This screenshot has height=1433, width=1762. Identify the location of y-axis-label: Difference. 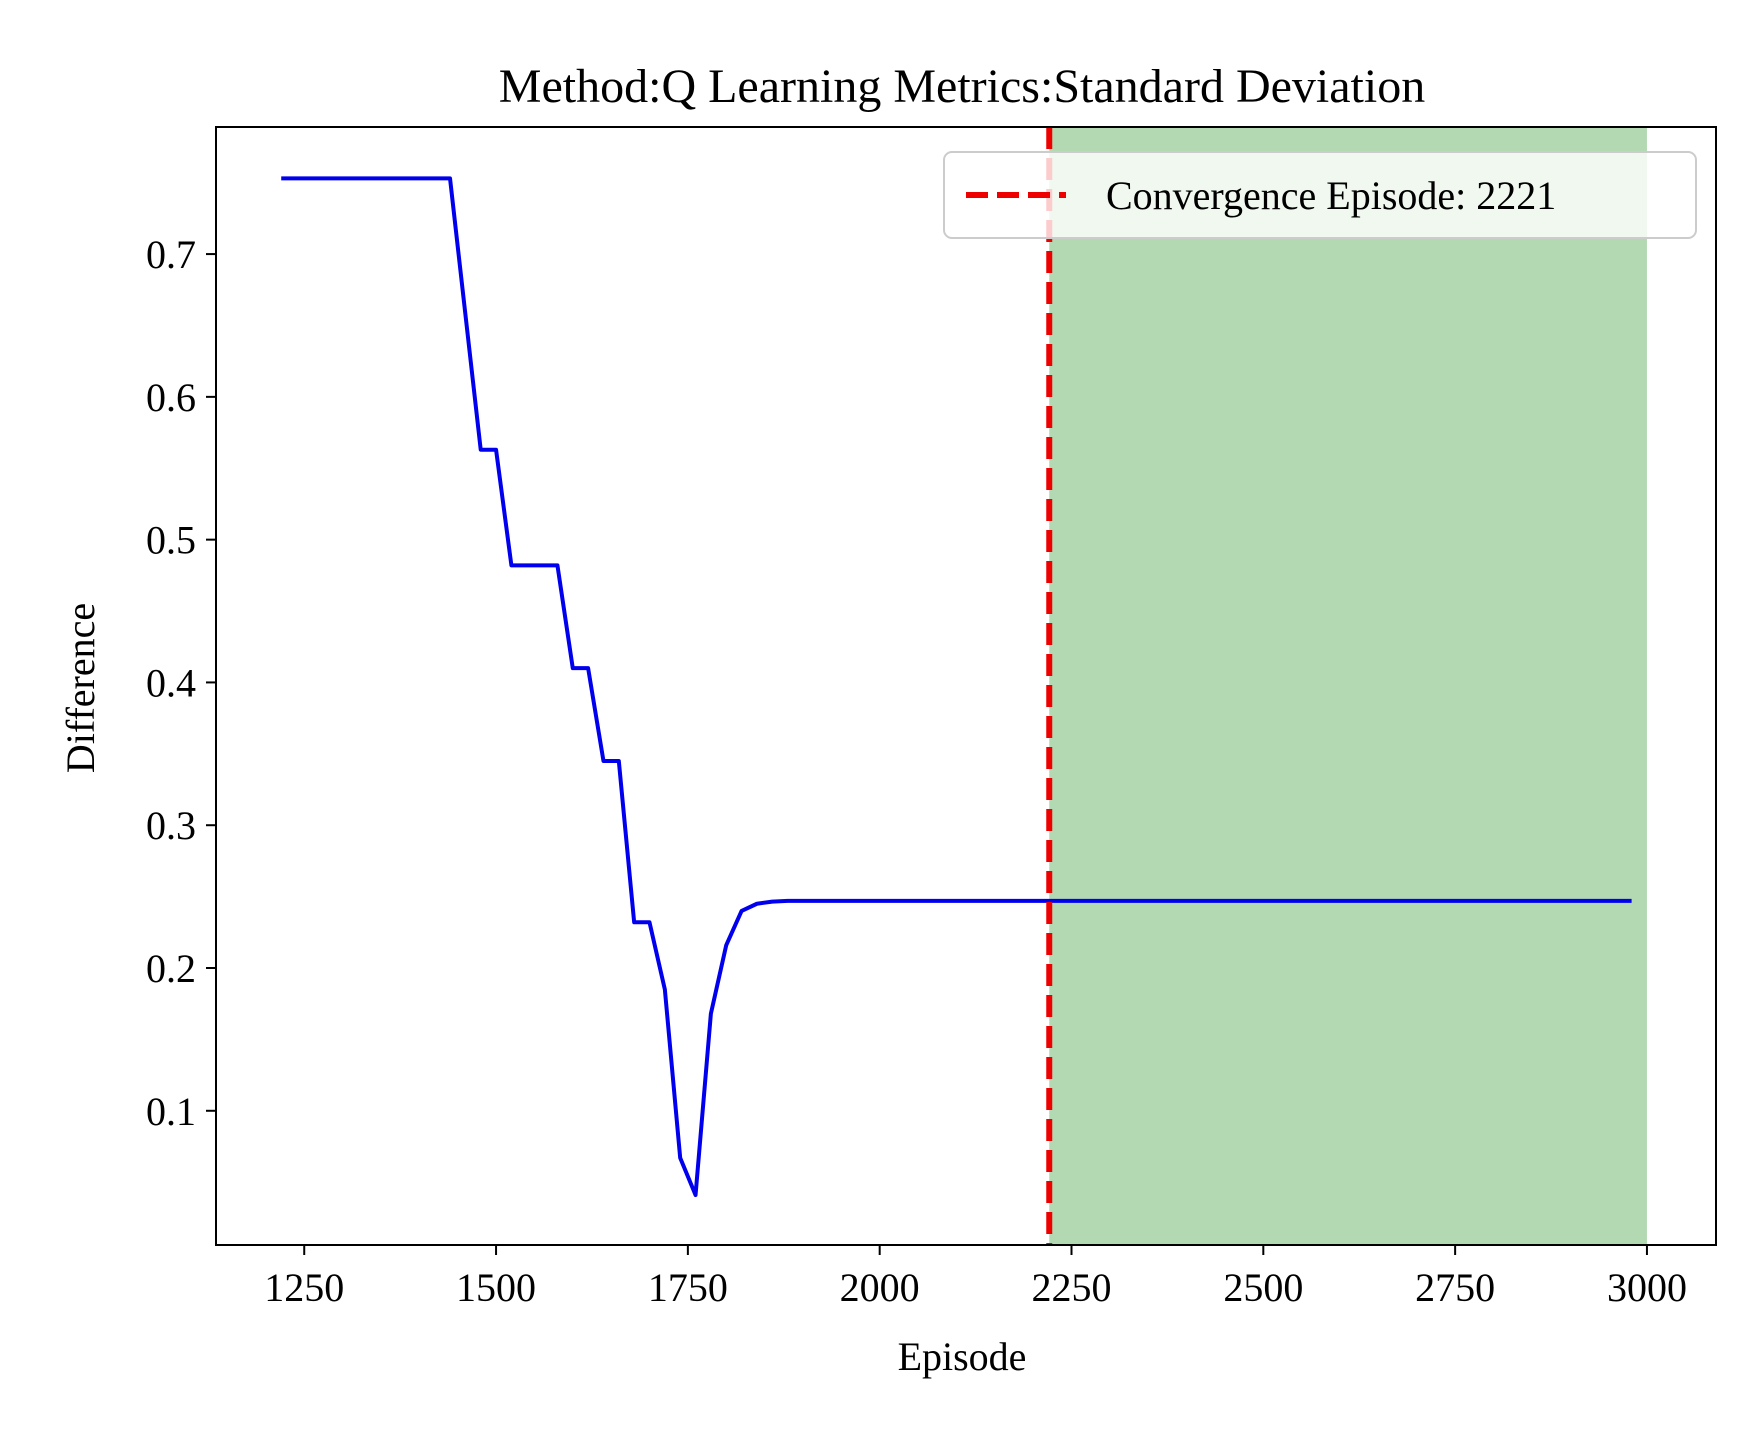
(80, 688).